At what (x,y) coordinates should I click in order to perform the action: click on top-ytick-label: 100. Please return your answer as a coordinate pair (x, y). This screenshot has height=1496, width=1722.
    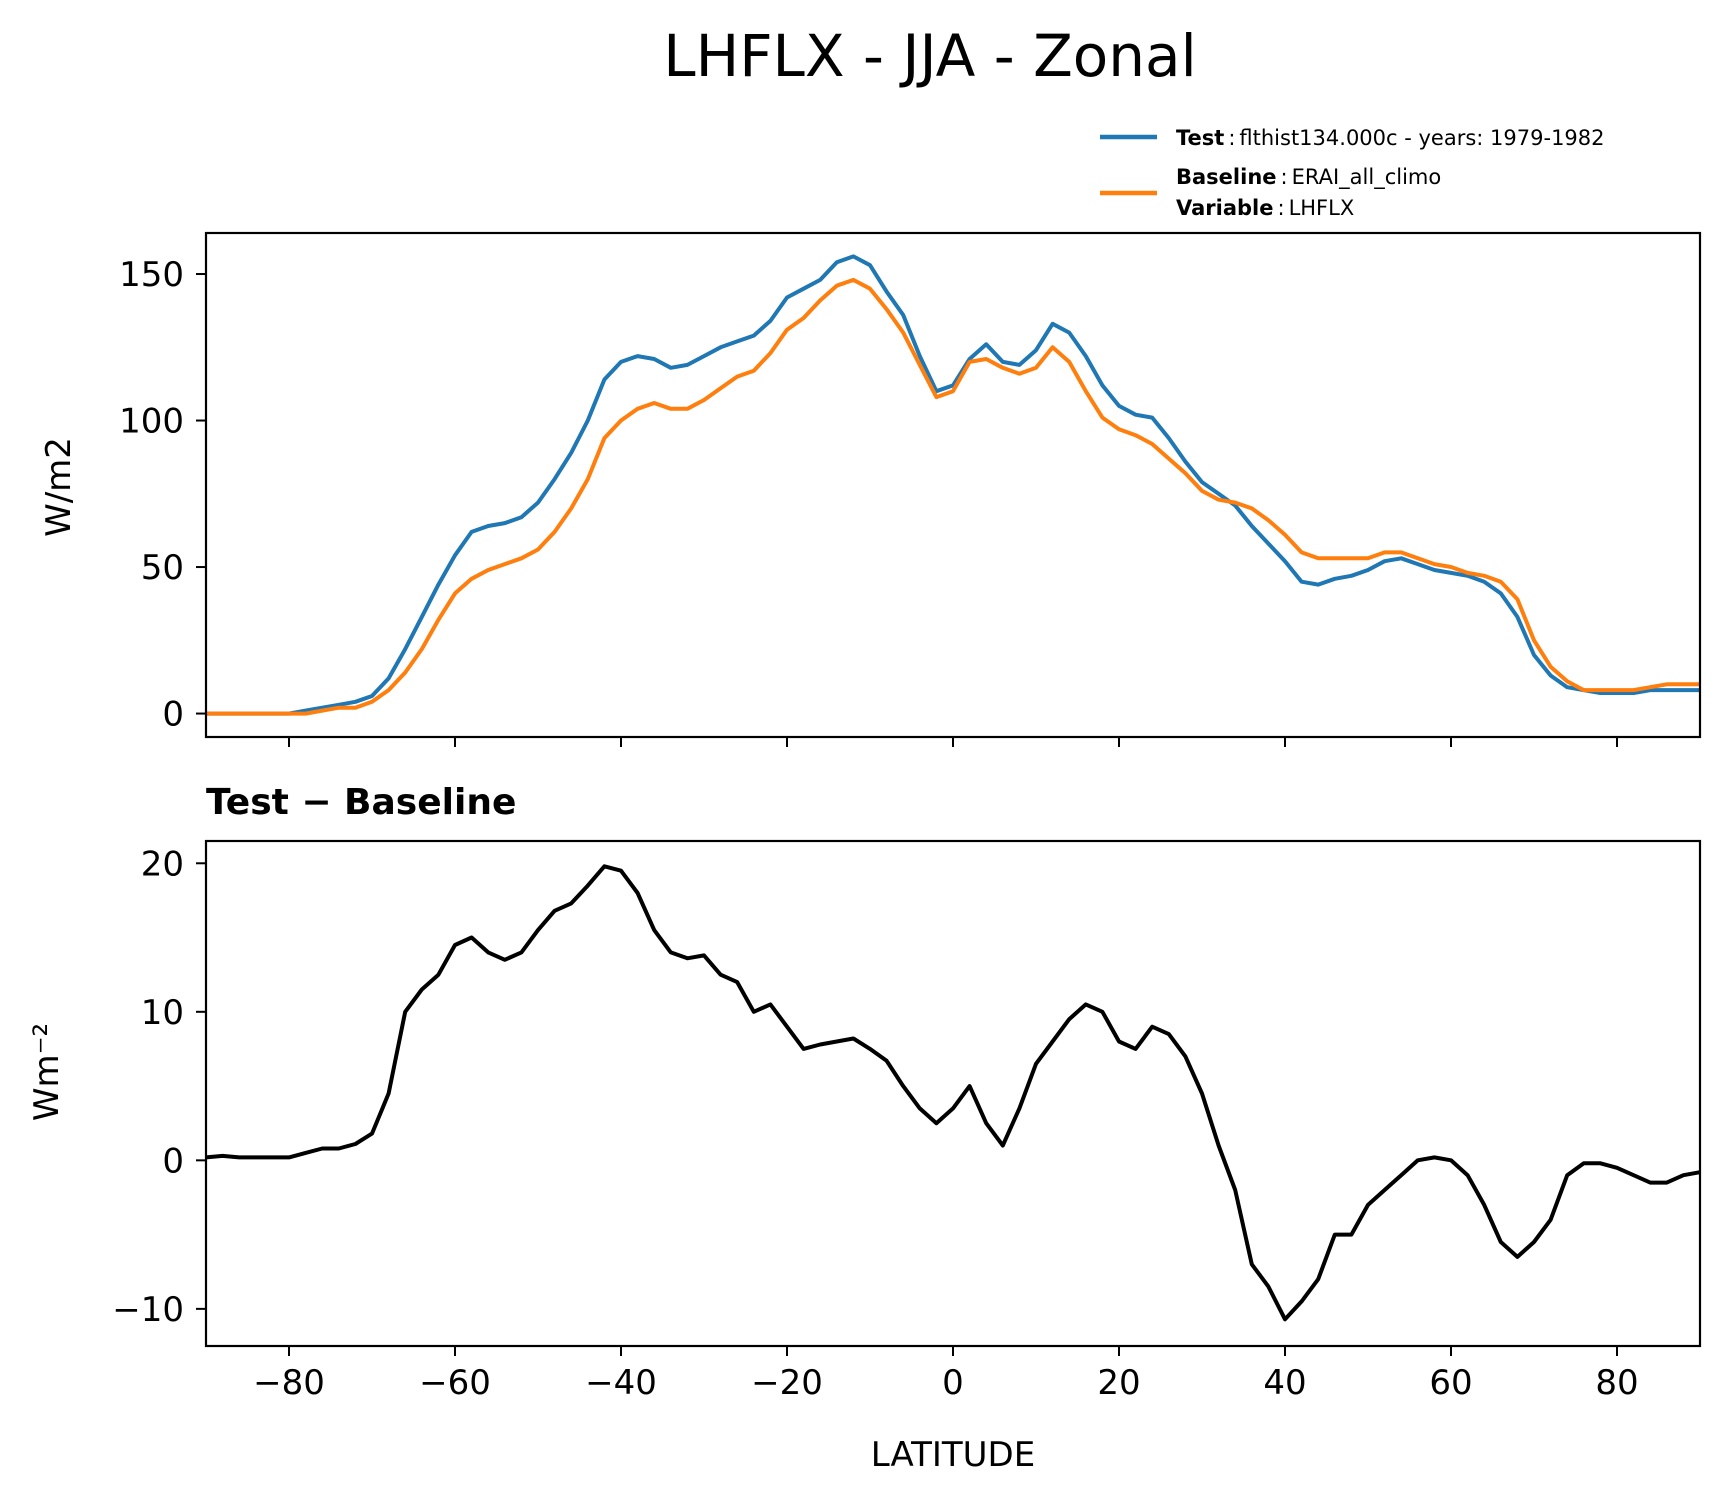
    Looking at the image, I should click on (151, 422).